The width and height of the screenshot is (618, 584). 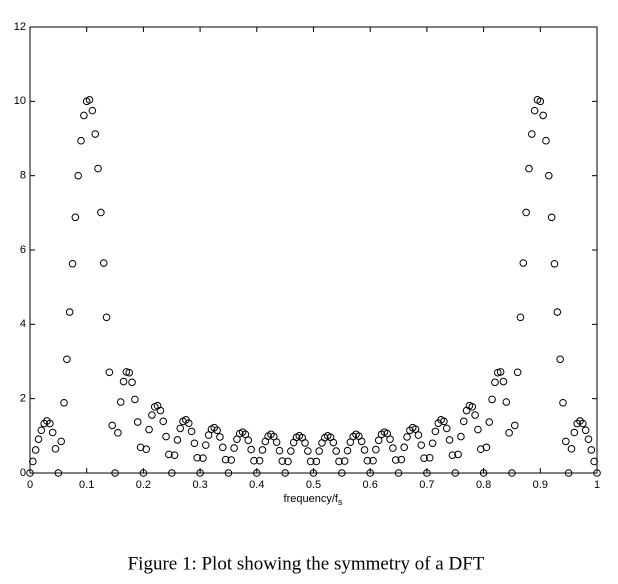 What do you see at coordinates (23, 176) in the screenshot?
I see `y-tick-label: 8` at bounding box center [23, 176].